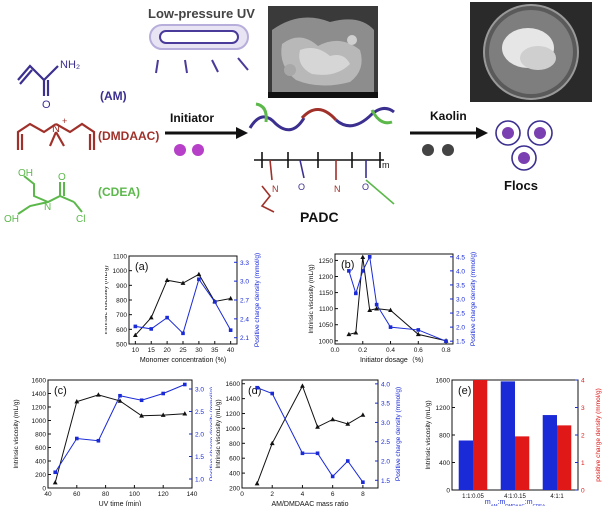 The height and width of the screenshot is (511, 603). What do you see at coordinates (515, 502) in the screenshot?
I see `x-axis-title: mAM:mDMDAAC:mCDEA` at bounding box center [515, 502].